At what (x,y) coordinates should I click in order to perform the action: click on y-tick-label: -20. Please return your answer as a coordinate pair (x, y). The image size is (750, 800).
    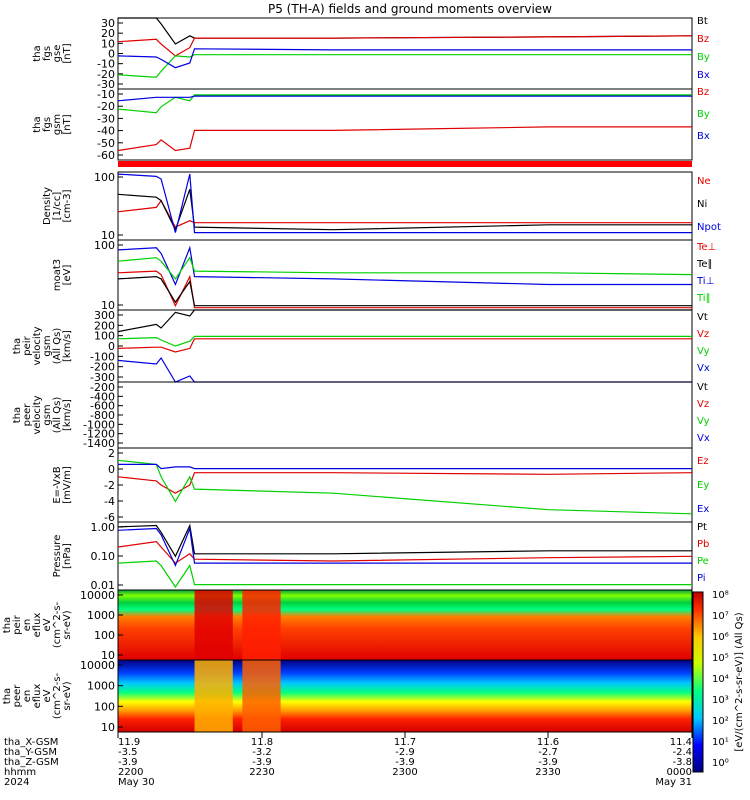
    Looking at the image, I should click on (106, 74).